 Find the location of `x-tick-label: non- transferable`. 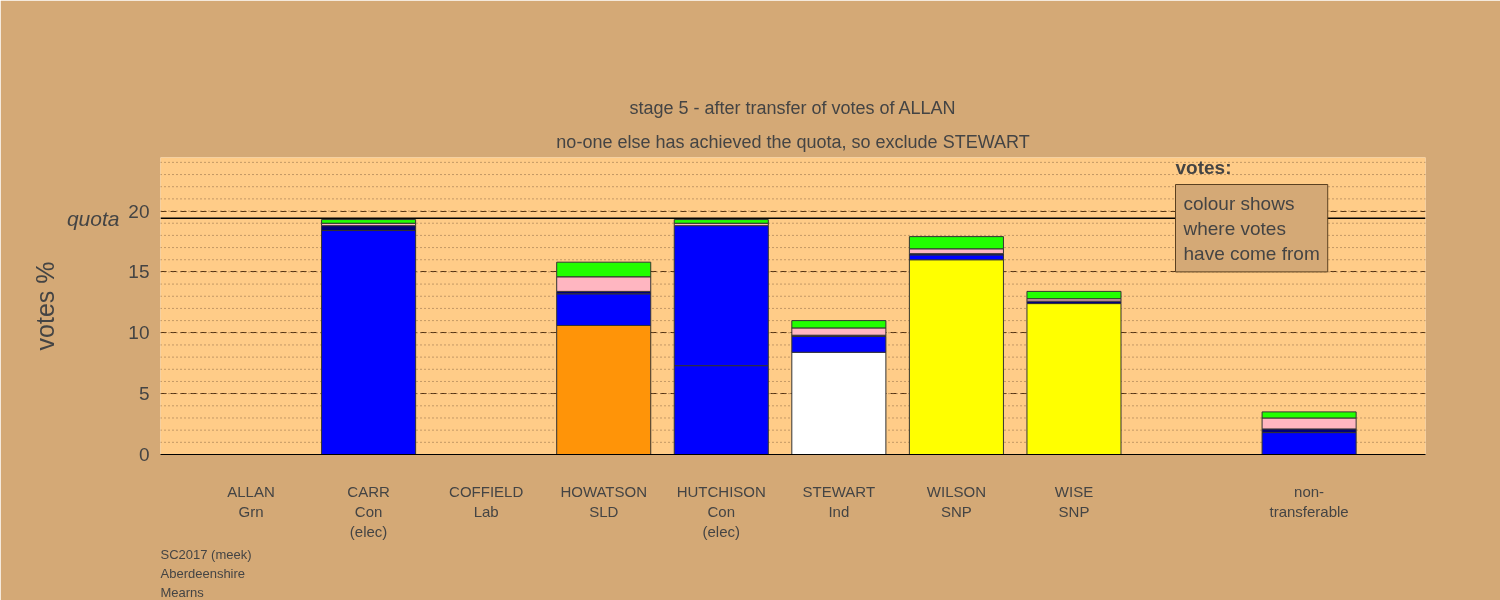

x-tick-label: non- transferable is located at coordinates (1309, 501).